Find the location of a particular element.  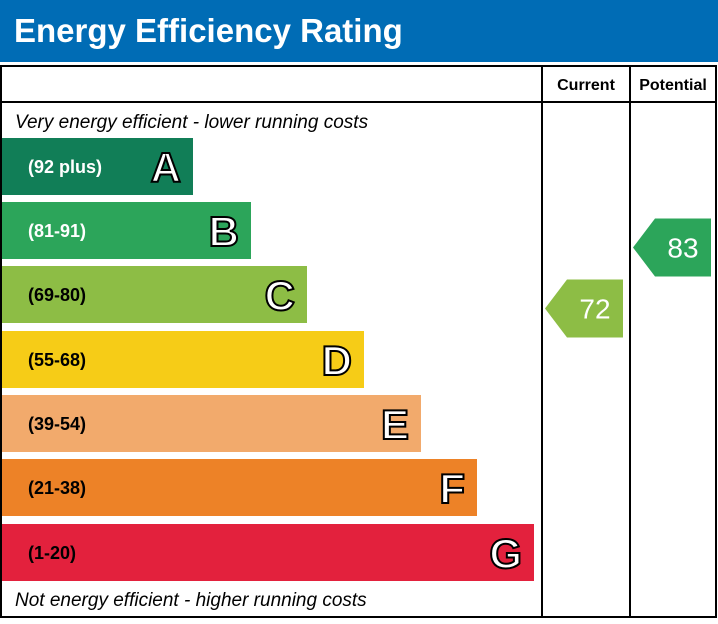

band-letter: E is located at coordinates (395, 424).